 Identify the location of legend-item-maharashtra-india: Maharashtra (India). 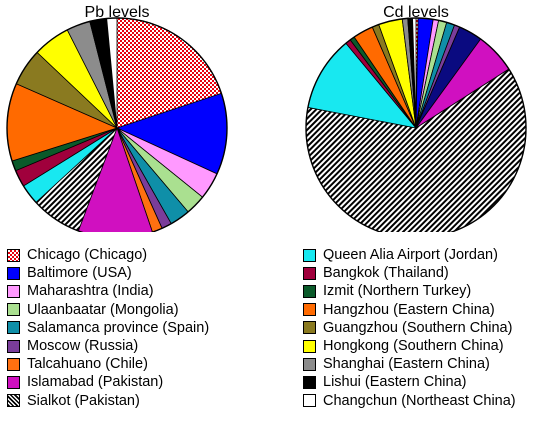
(108, 291).